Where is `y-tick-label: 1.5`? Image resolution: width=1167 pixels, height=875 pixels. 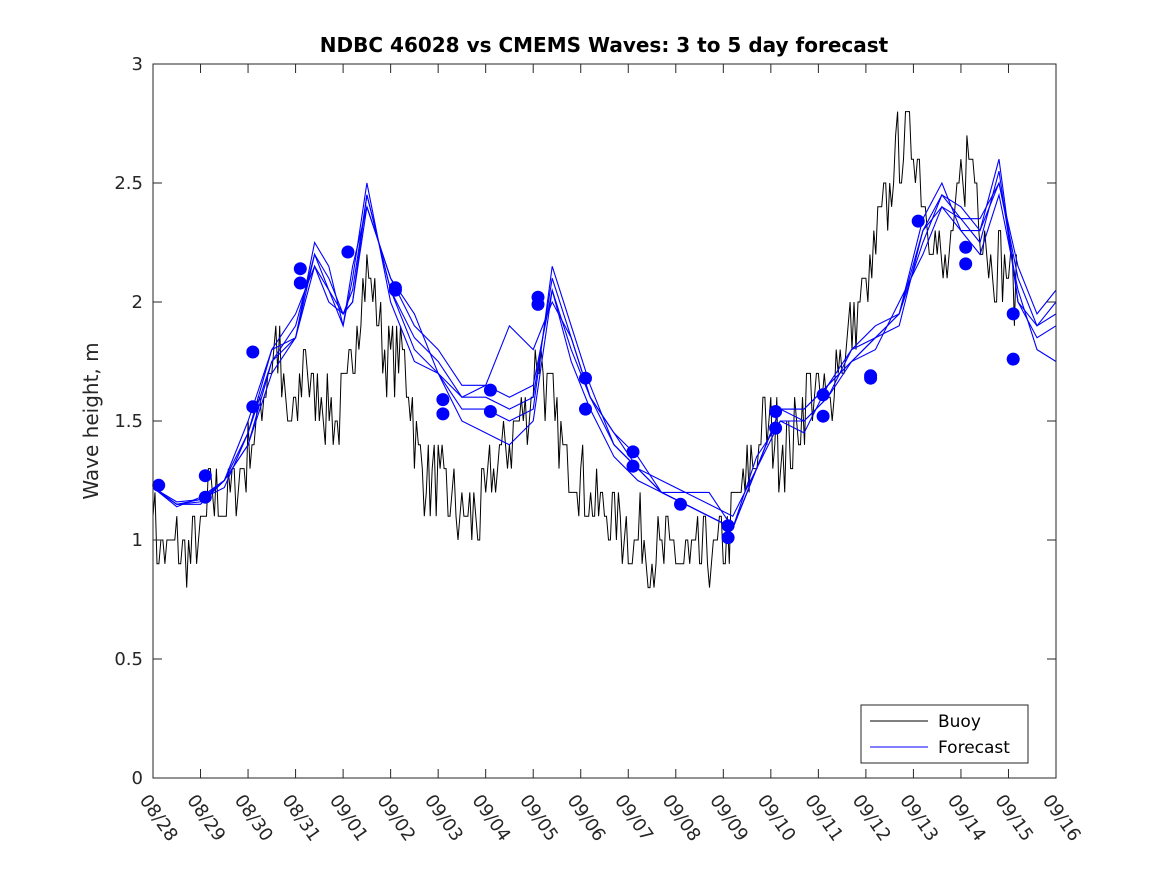
y-tick-label: 1.5 is located at coordinates (128, 421).